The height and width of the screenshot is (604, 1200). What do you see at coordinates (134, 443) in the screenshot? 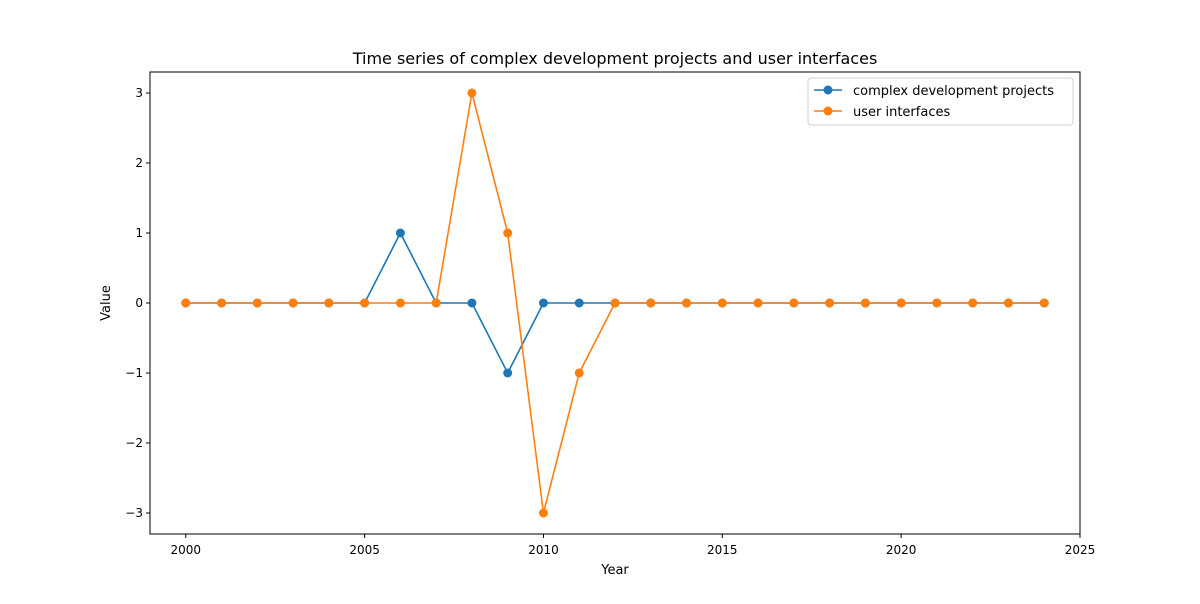
I see `y-tick-label: −2` at bounding box center [134, 443].